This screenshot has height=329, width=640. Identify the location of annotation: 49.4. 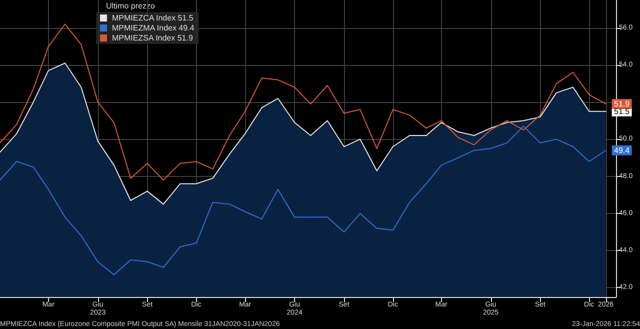
(622, 150).